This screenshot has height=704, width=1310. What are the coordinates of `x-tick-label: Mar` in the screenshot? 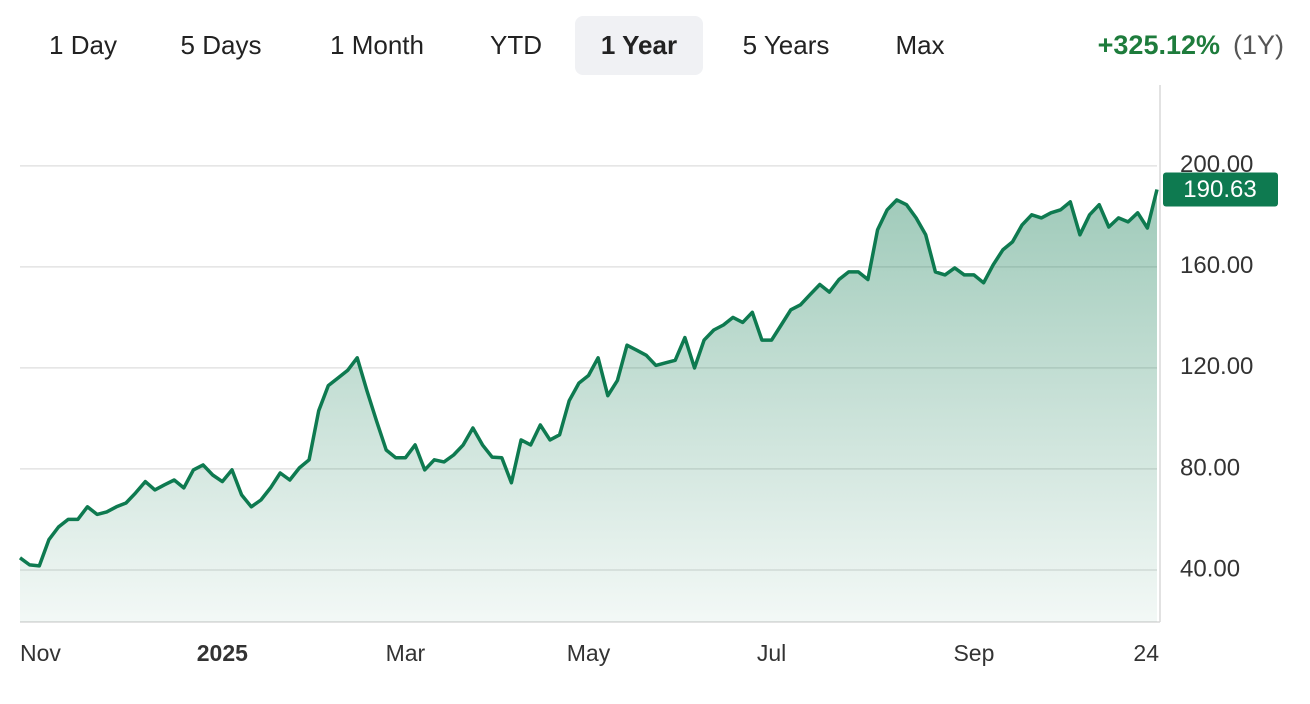 It's located at (406, 653).